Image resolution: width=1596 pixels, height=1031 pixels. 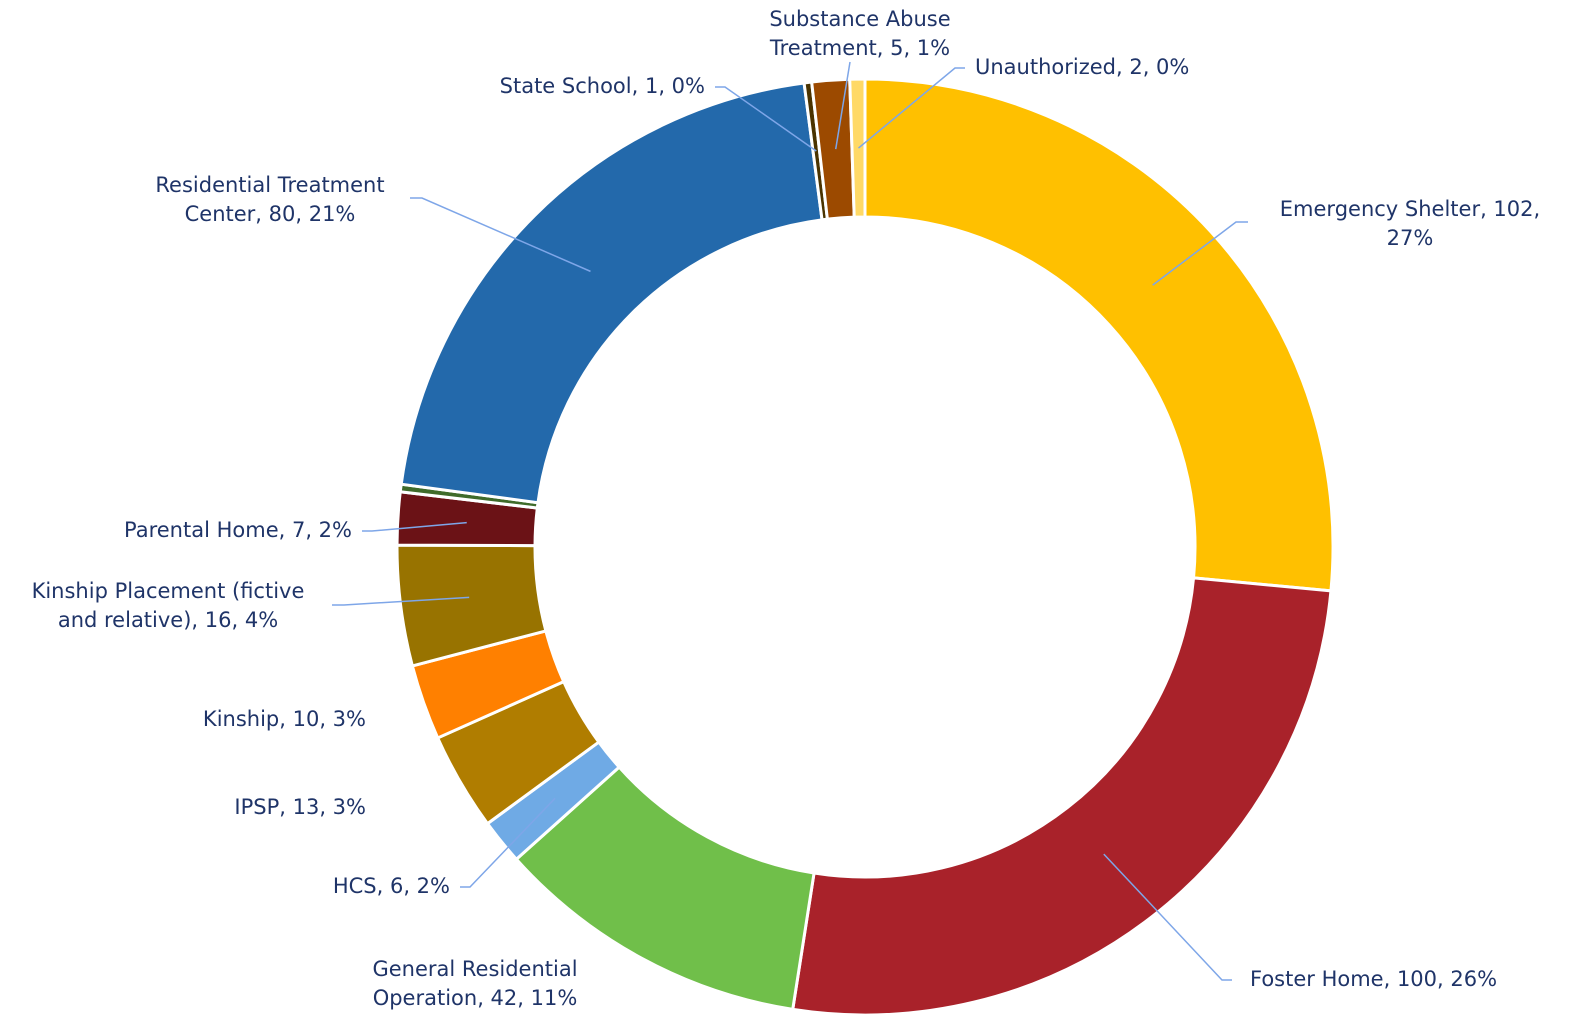 What do you see at coordinates (474, 969) in the screenshot?
I see `data-label: General Residential` at bounding box center [474, 969].